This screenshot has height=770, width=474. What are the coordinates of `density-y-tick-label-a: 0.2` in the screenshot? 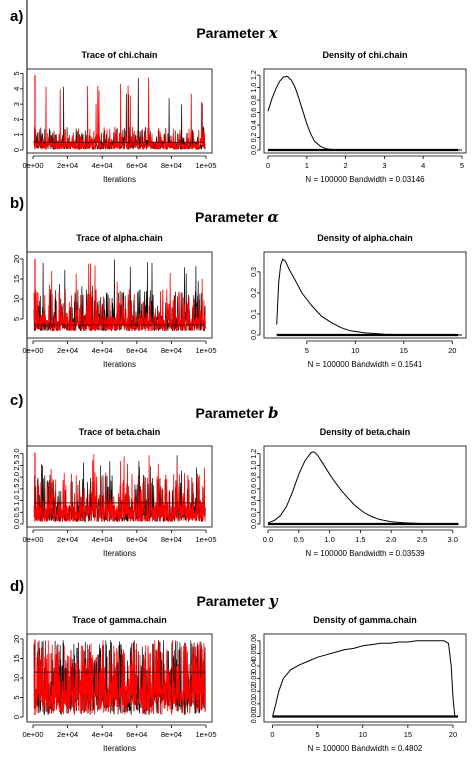 It's located at (254, 138).